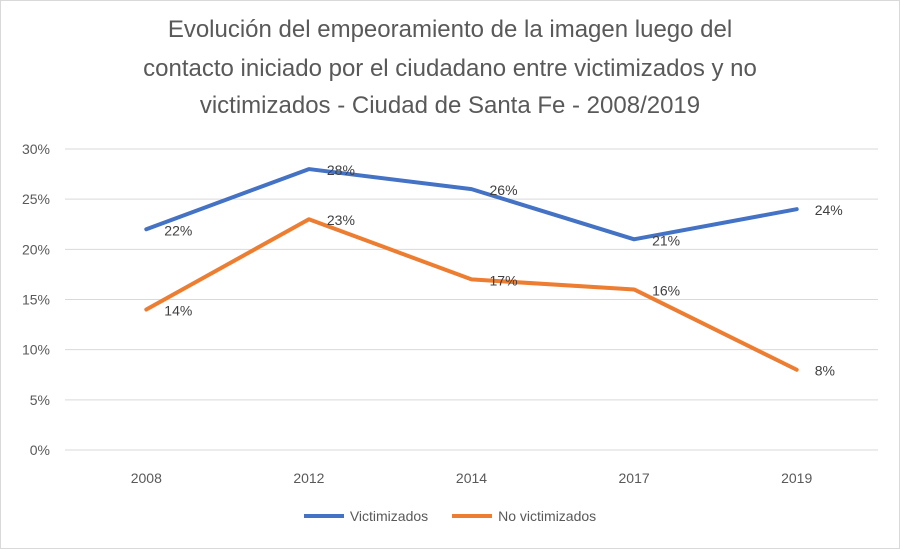 The image size is (900, 549). What do you see at coordinates (547, 516) in the screenshot?
I see `legend-label-no-victimizados: No victimizados` at bounding box center [547, 516].